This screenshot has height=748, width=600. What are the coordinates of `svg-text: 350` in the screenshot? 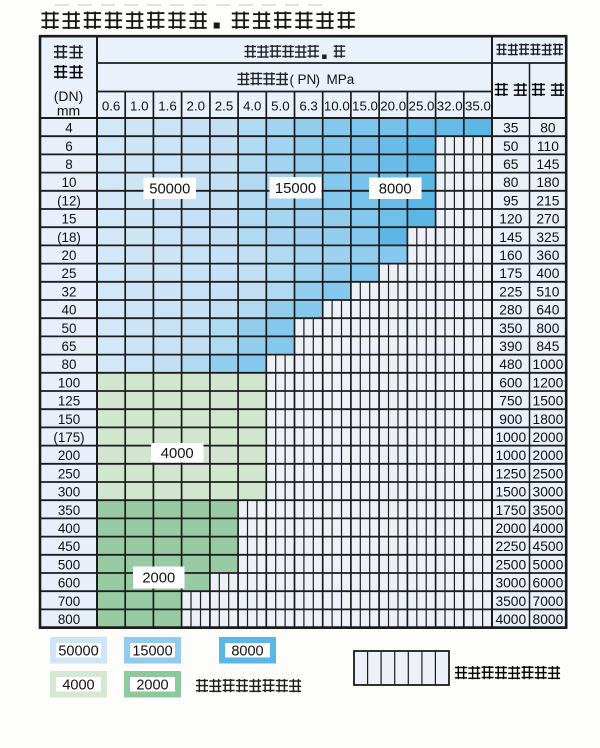 It's located at (69, 510).